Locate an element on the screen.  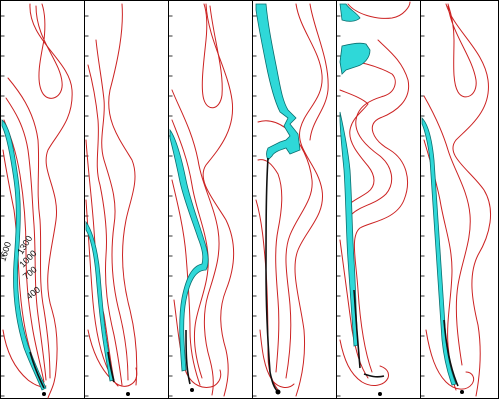
panel-6-nozzle-dot is located at coordinates (462, 392).